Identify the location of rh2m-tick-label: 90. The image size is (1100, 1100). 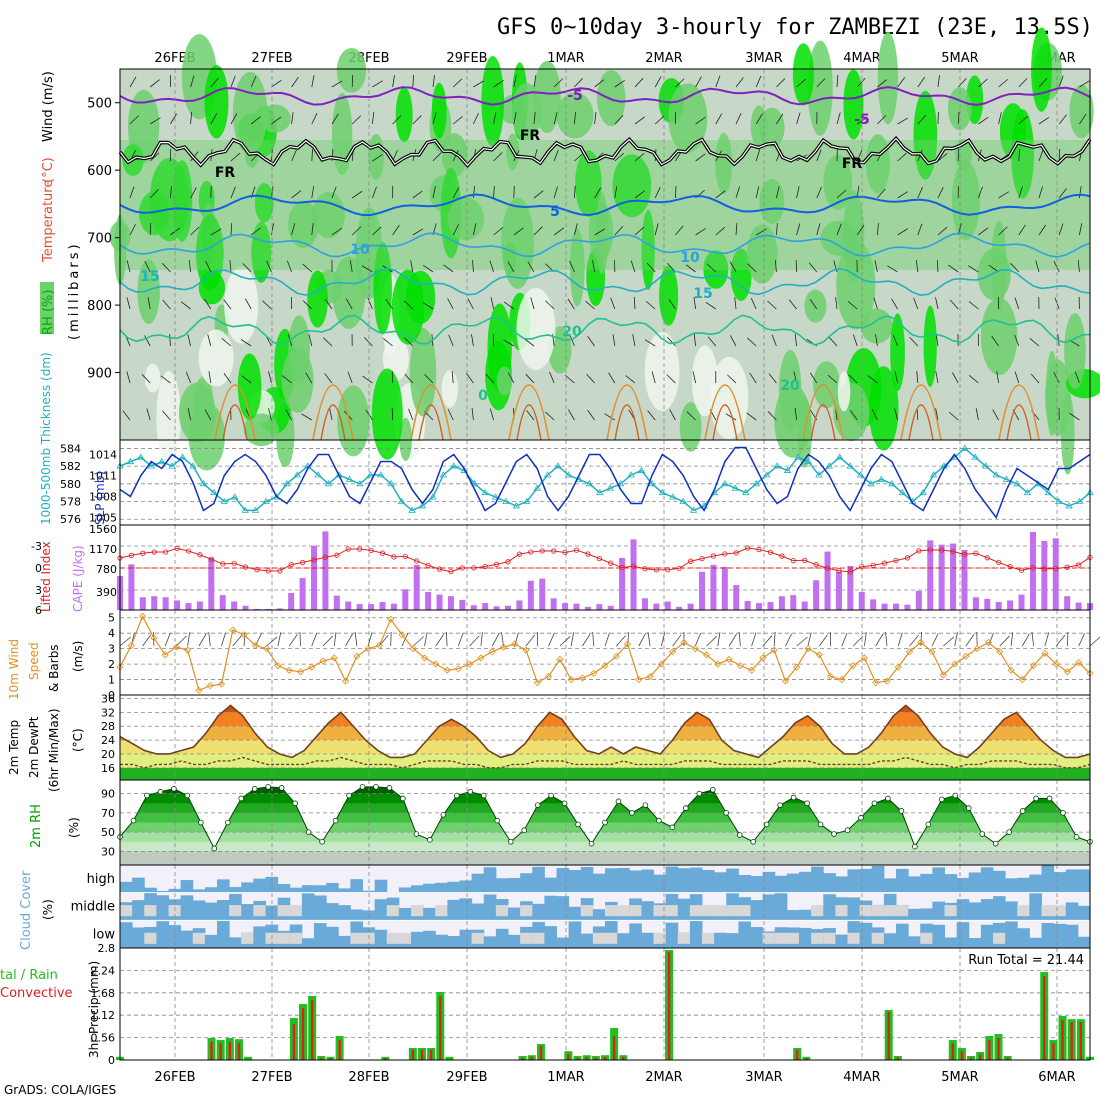
(108, 794).